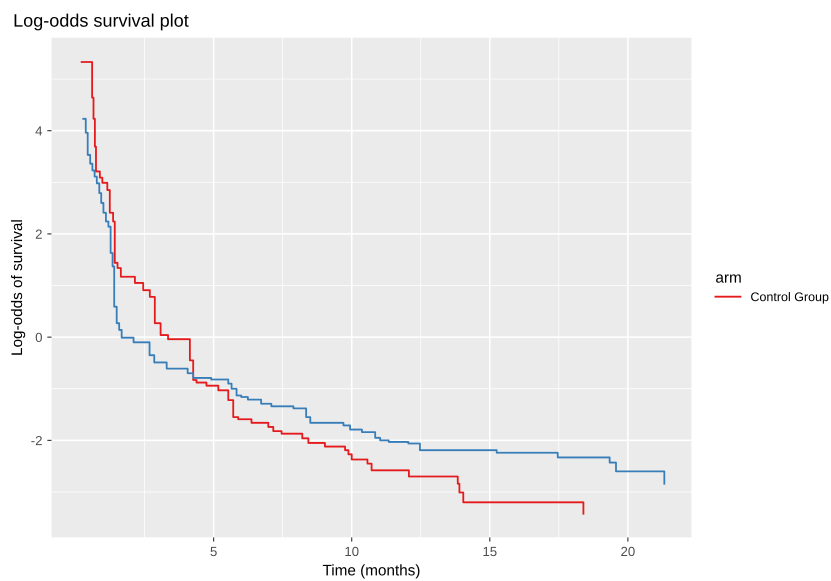 The image size is (831, 581). What do you see at coordinates (728, 278) in the screenshot?
I see `legend-title: arm` at bounding box center [728, 278].